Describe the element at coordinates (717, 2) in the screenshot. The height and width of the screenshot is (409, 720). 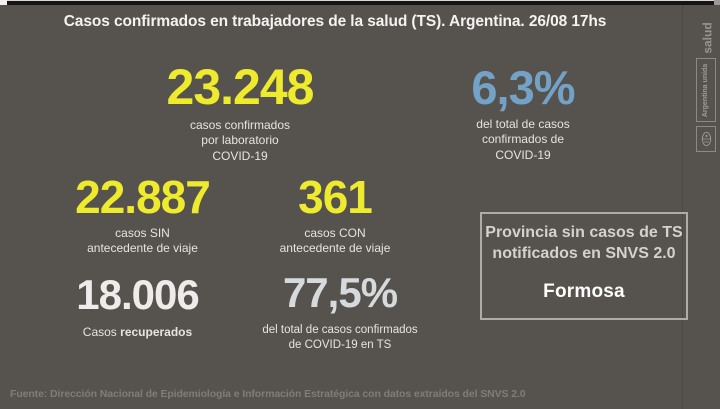
I see `top-right-corner-mark` at that location.